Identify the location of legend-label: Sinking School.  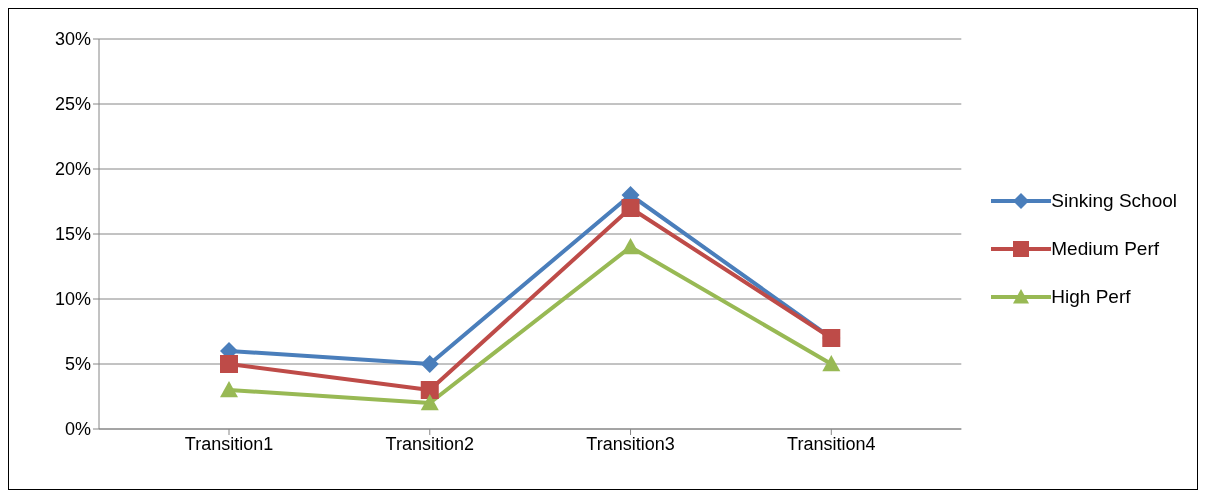
(1114, 201).